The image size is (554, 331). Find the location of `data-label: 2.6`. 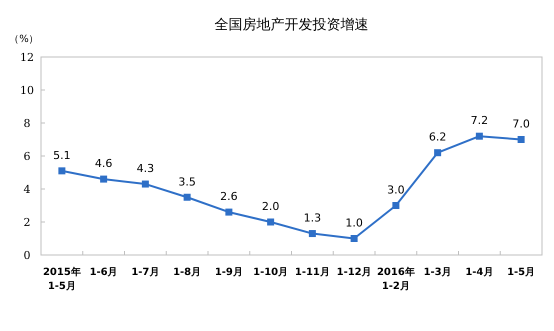

data-label: 2.6 is located at coordinates (229, 197).